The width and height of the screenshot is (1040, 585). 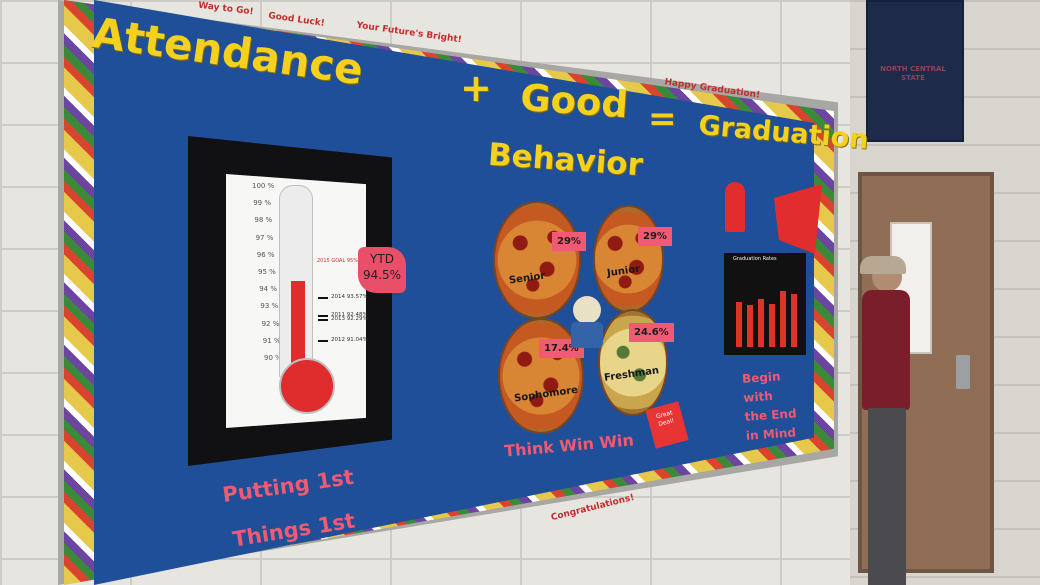 I want to click on thermometer-bulb, so click(x=307, y=386).